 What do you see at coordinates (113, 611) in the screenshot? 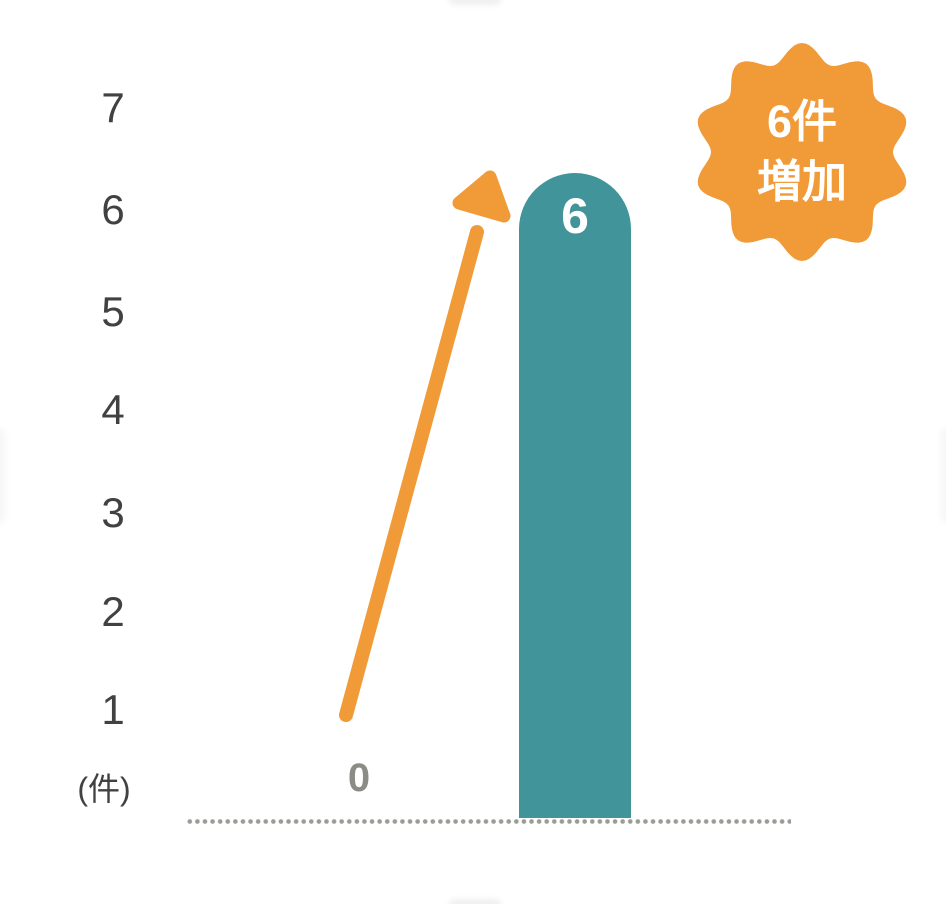
I see `y-axis-tick-2: 2` at bounding box center [113, 611].